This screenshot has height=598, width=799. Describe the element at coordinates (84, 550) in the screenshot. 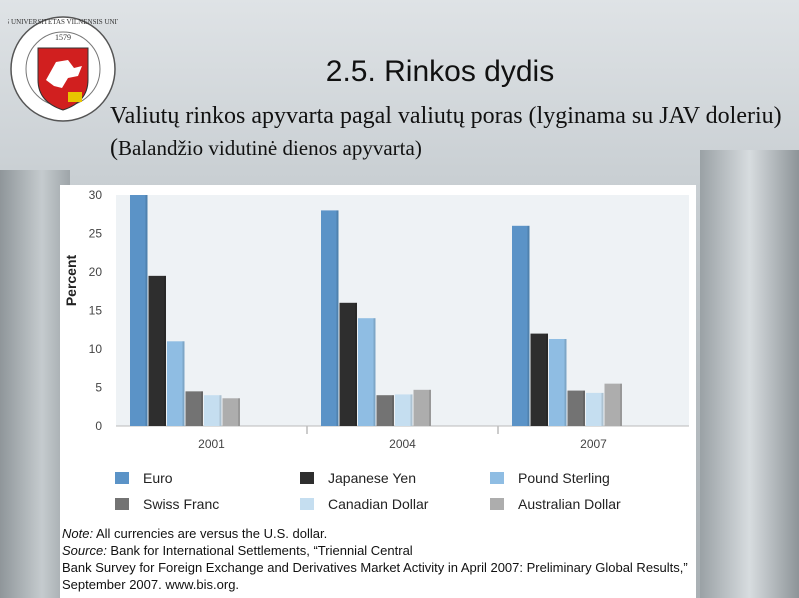

I see `source-label: Source:` at that location.